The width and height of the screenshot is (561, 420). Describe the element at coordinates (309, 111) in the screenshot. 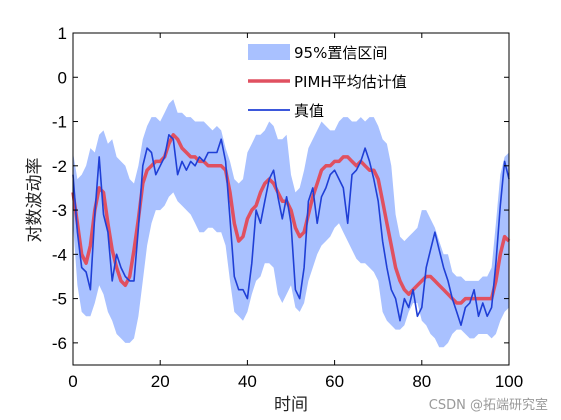

I see `legend-label: 真值` at that location.